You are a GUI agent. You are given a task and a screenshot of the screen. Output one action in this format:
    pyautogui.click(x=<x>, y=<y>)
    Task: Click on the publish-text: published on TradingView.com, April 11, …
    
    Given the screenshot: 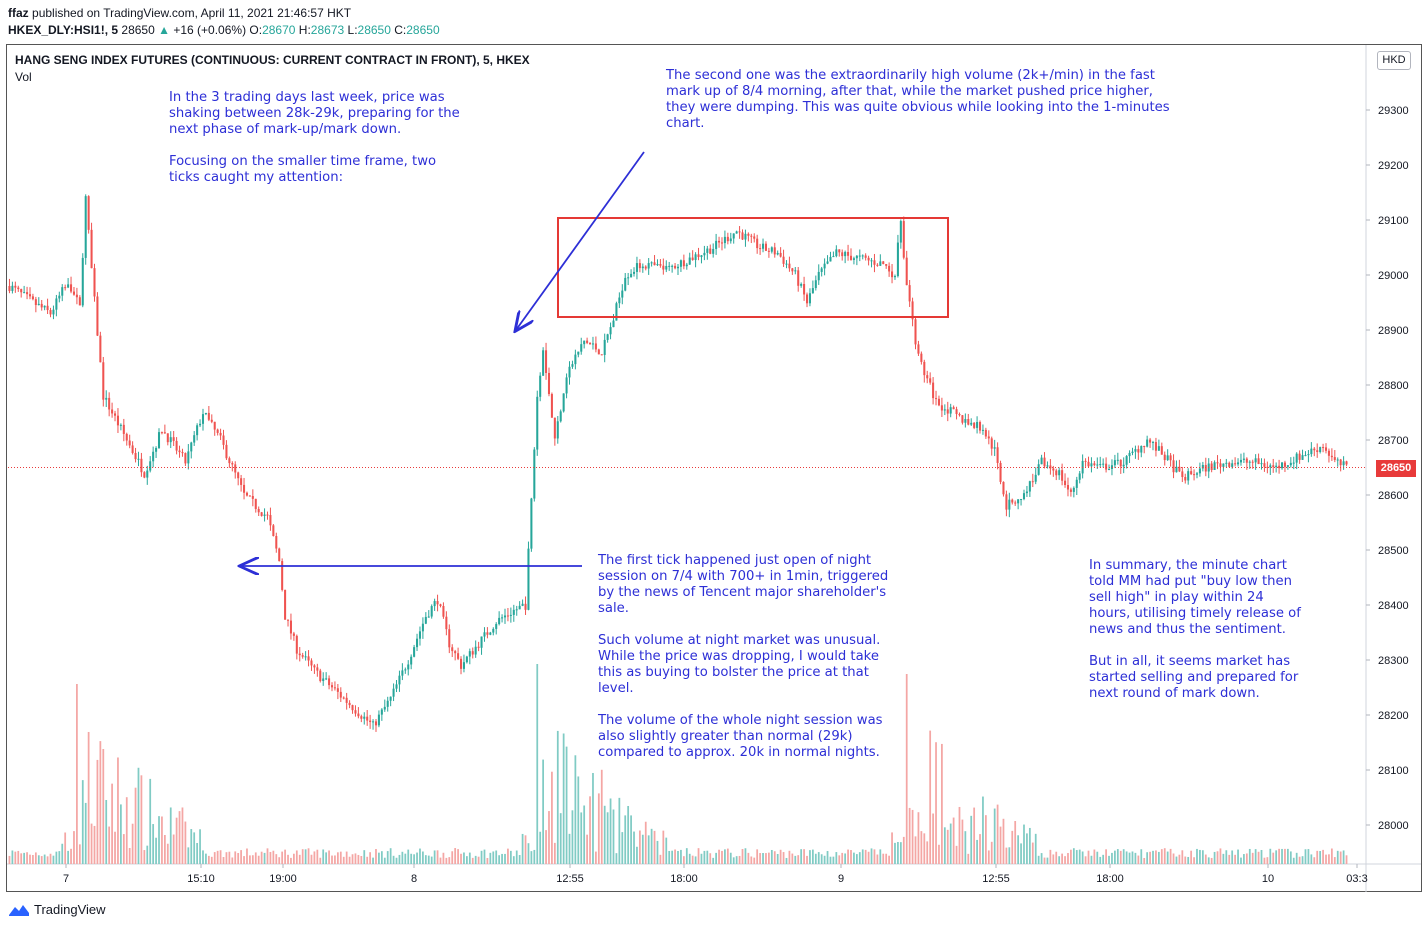 What is the action you would take?
    pyautogui.click(x=192, y=13)
    